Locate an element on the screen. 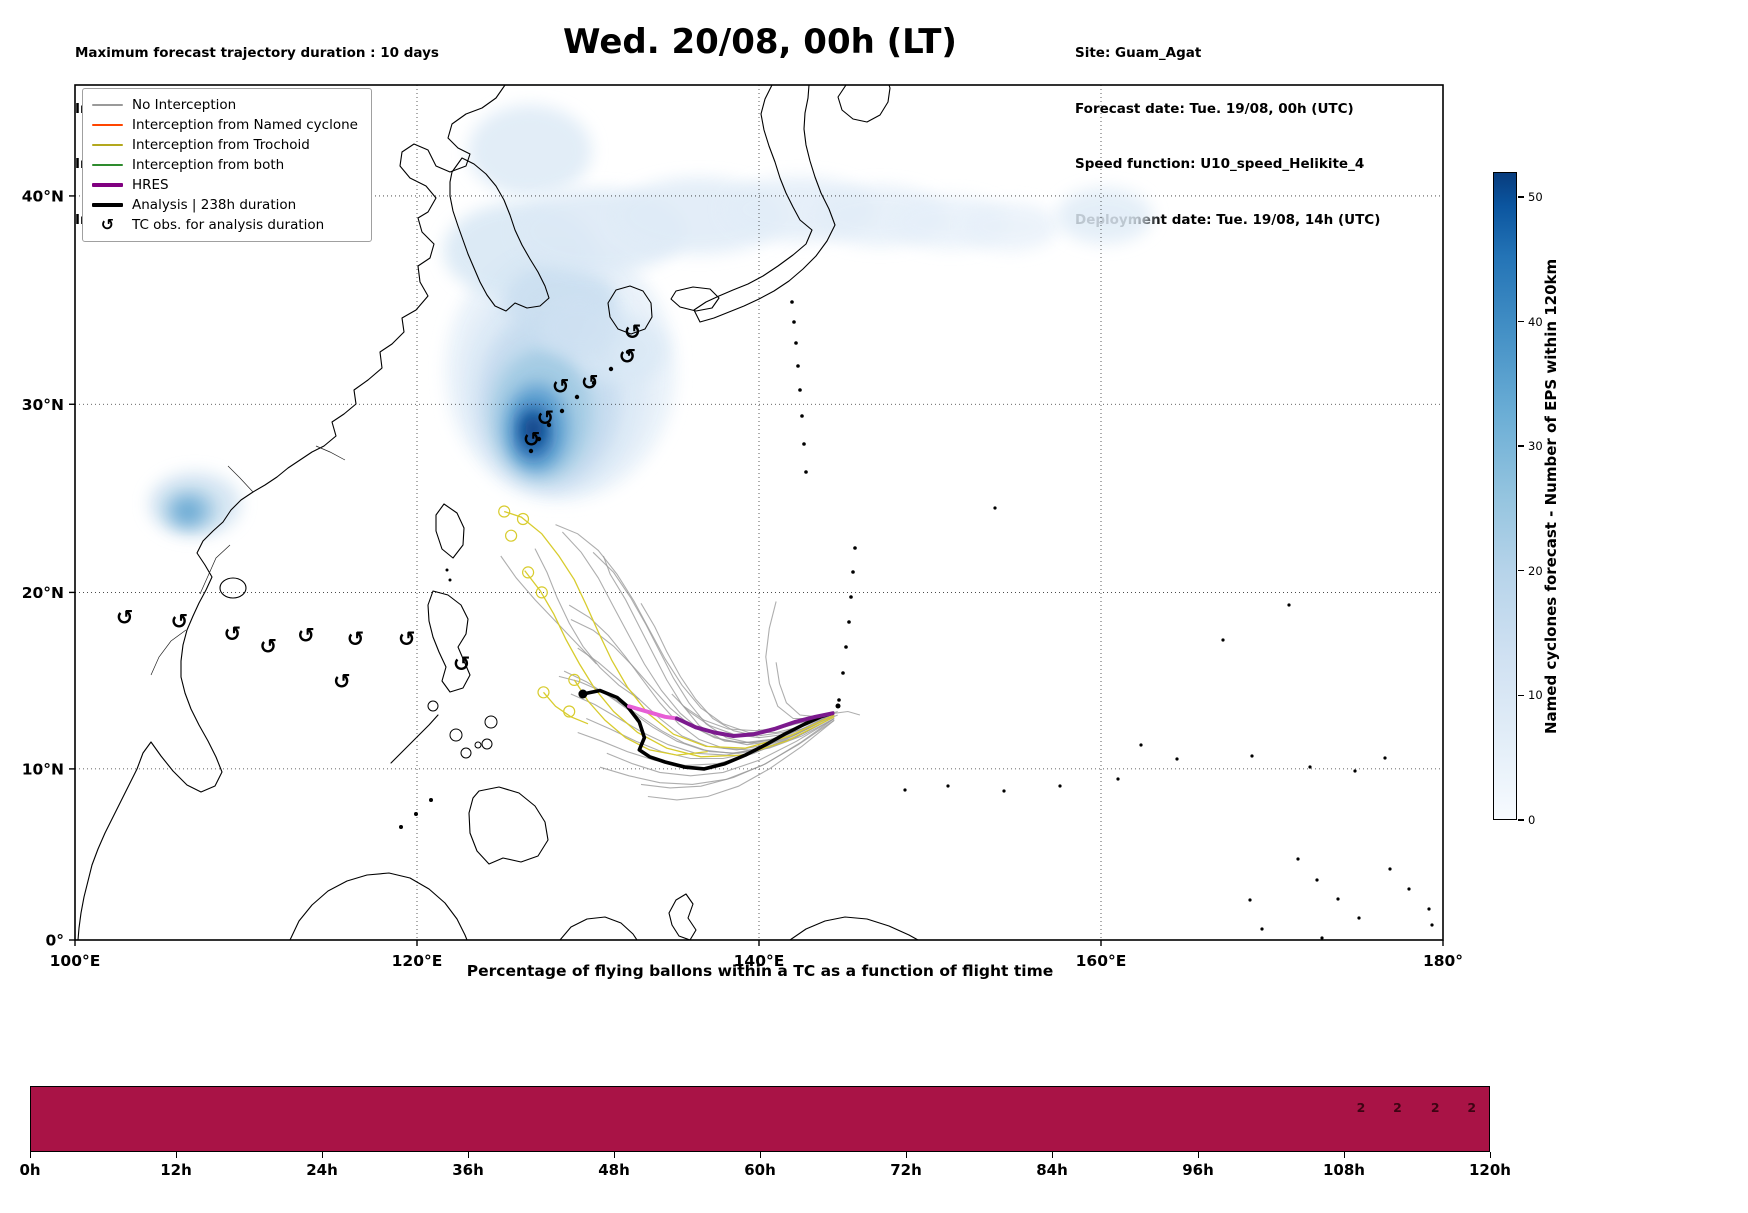 The width and height of the screenshot is (1748, 1213). island-dots-izu-bonin is located at coordinates (799, 387).